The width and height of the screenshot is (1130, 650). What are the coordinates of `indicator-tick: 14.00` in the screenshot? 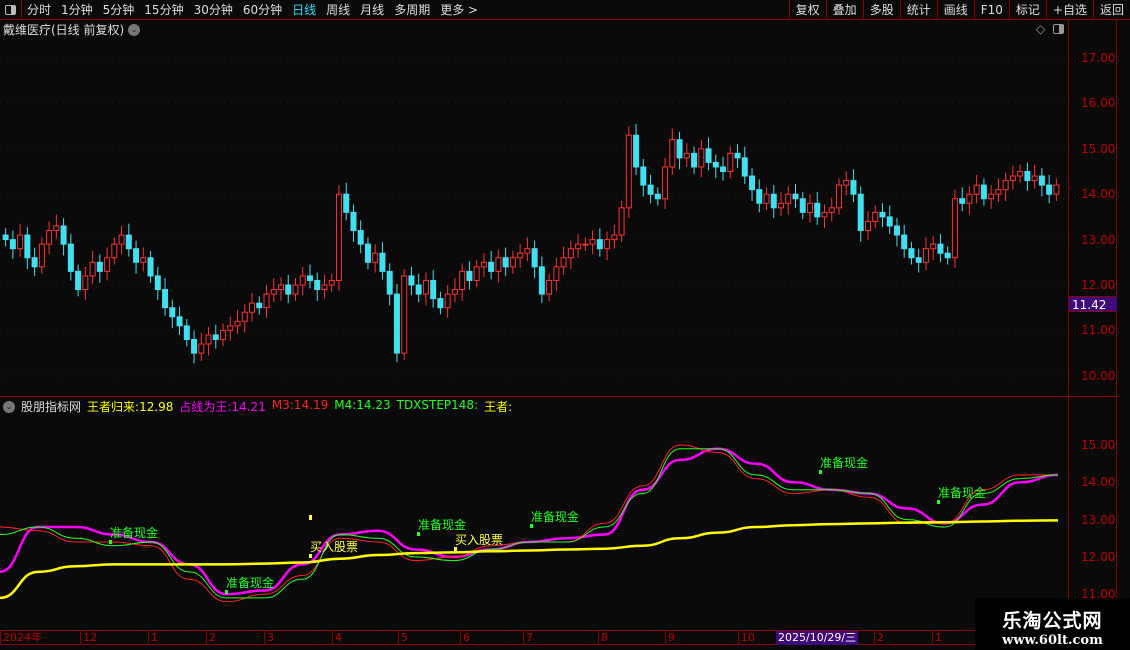 It's located at (1098, 482).